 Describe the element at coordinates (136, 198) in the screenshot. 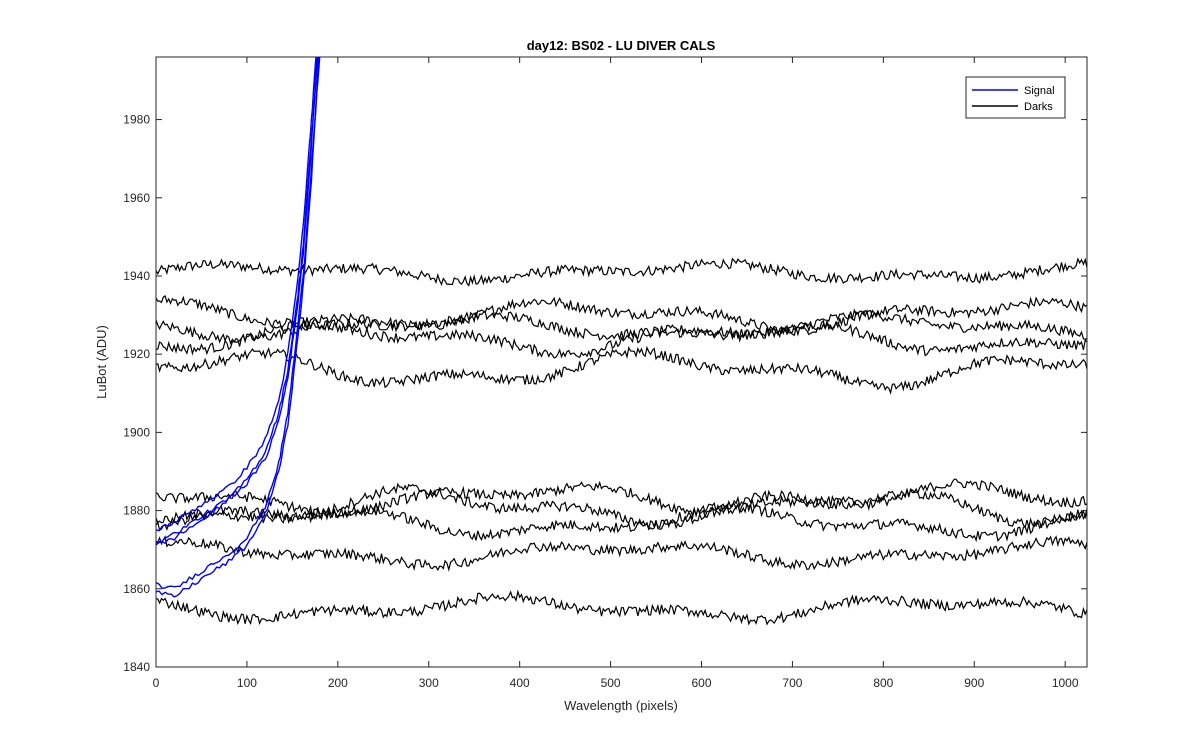

I see `y-tick-label: 1960` at that location.